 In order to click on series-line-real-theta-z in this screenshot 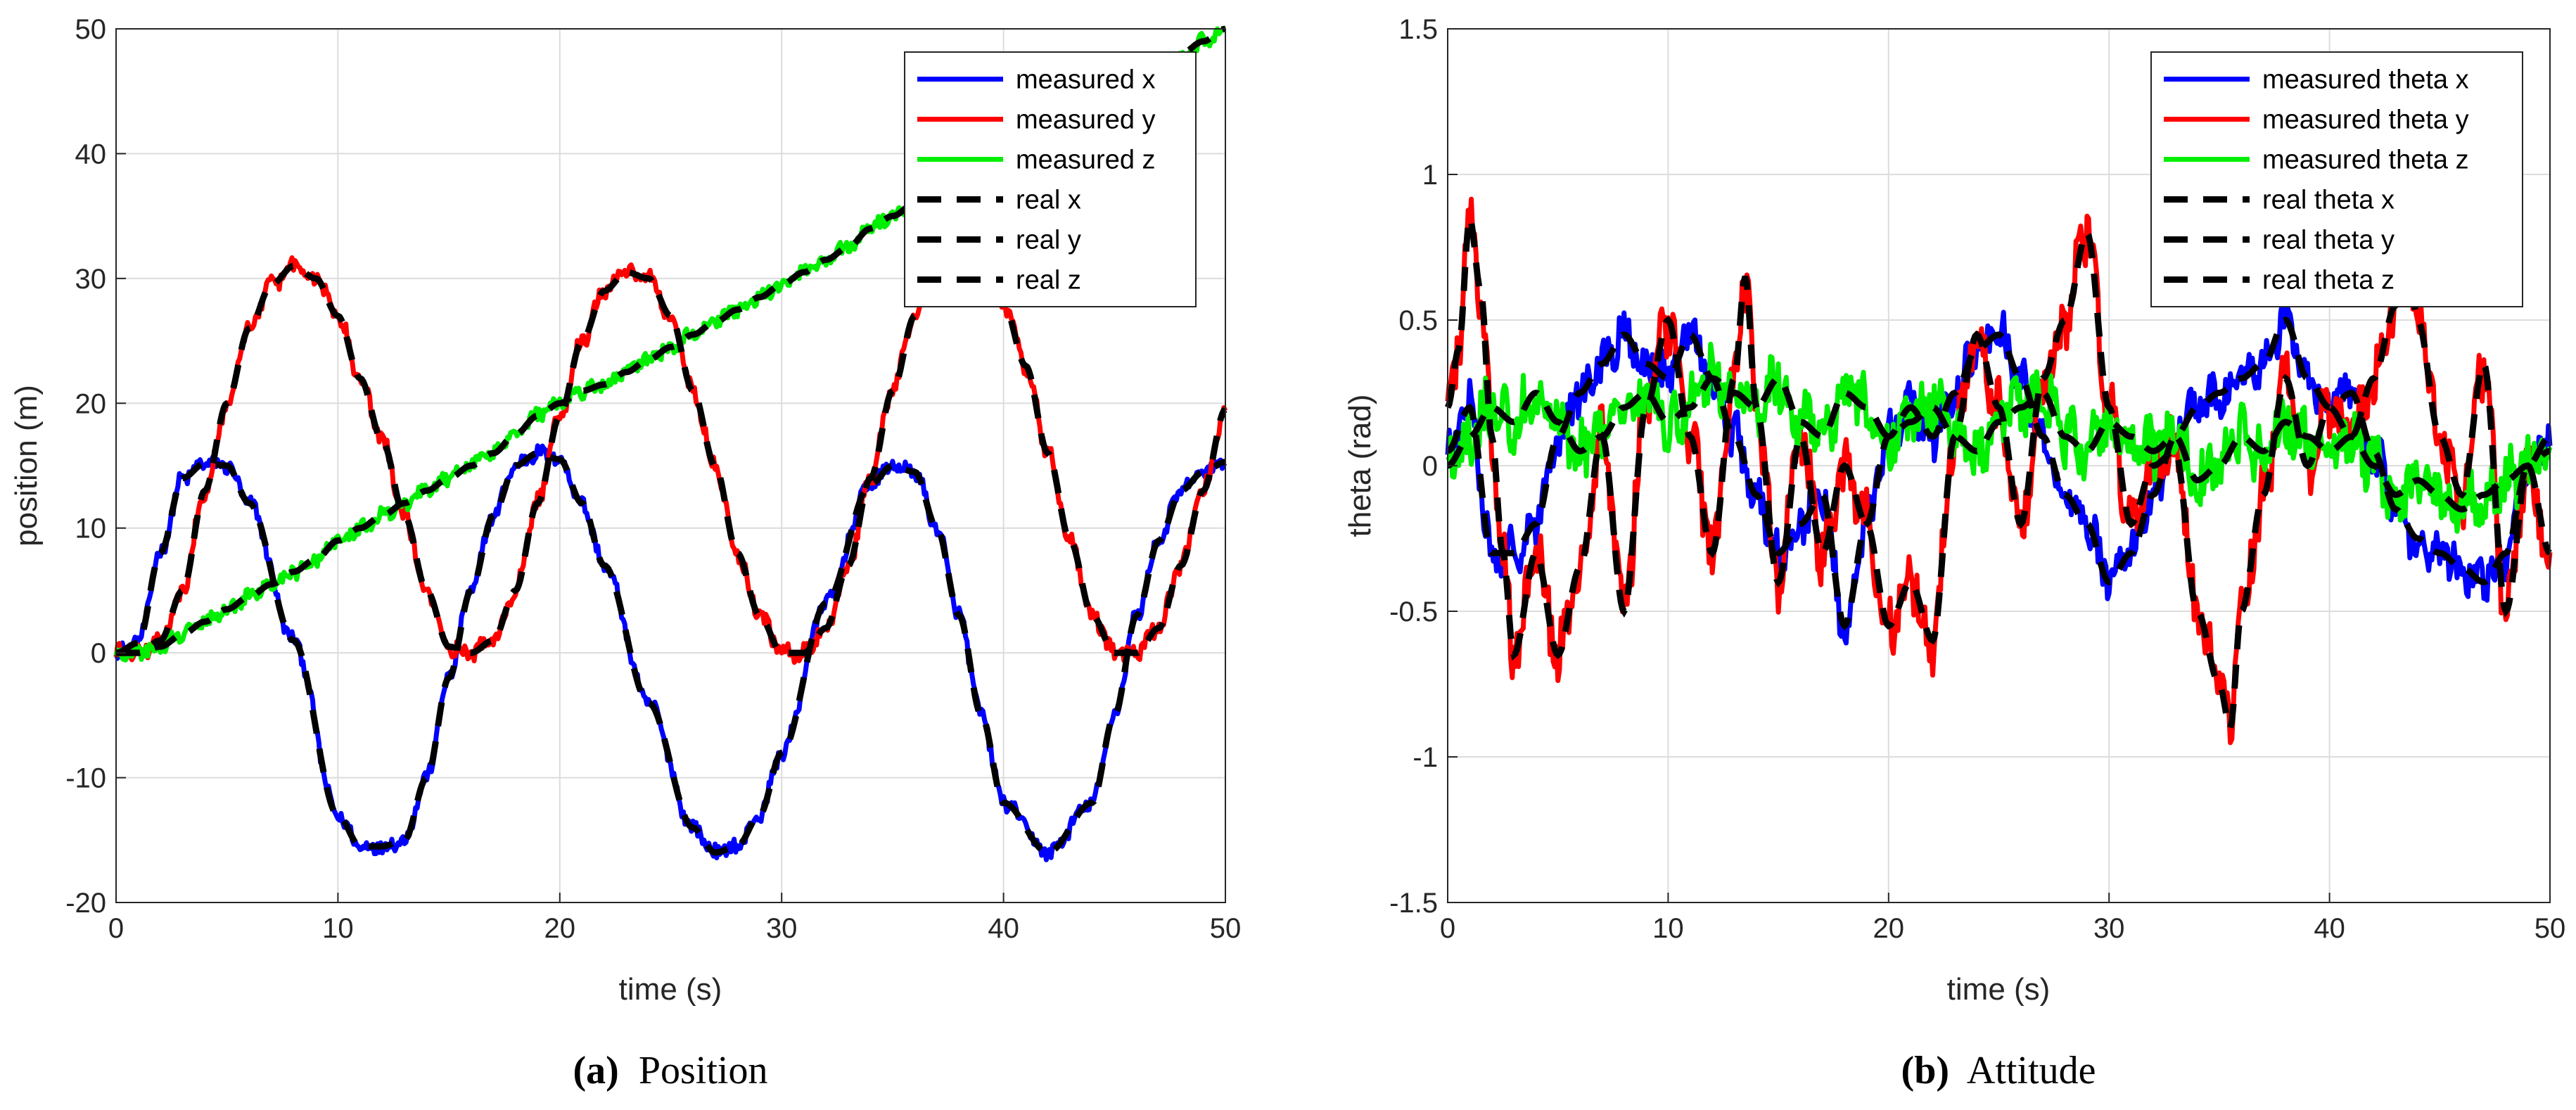, I will do `click(1998, 444)`.